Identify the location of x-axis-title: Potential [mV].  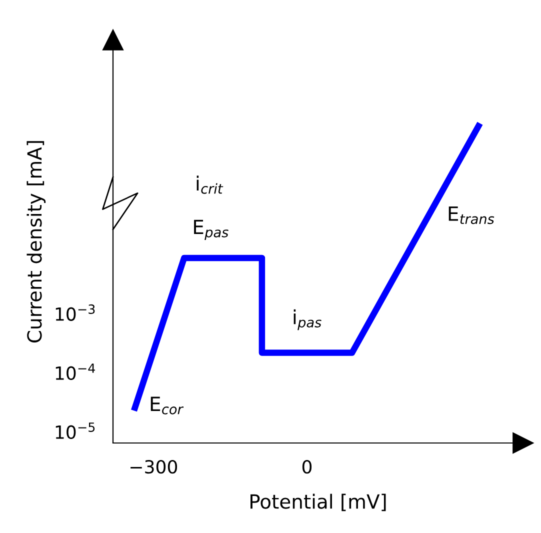
(318, 503).